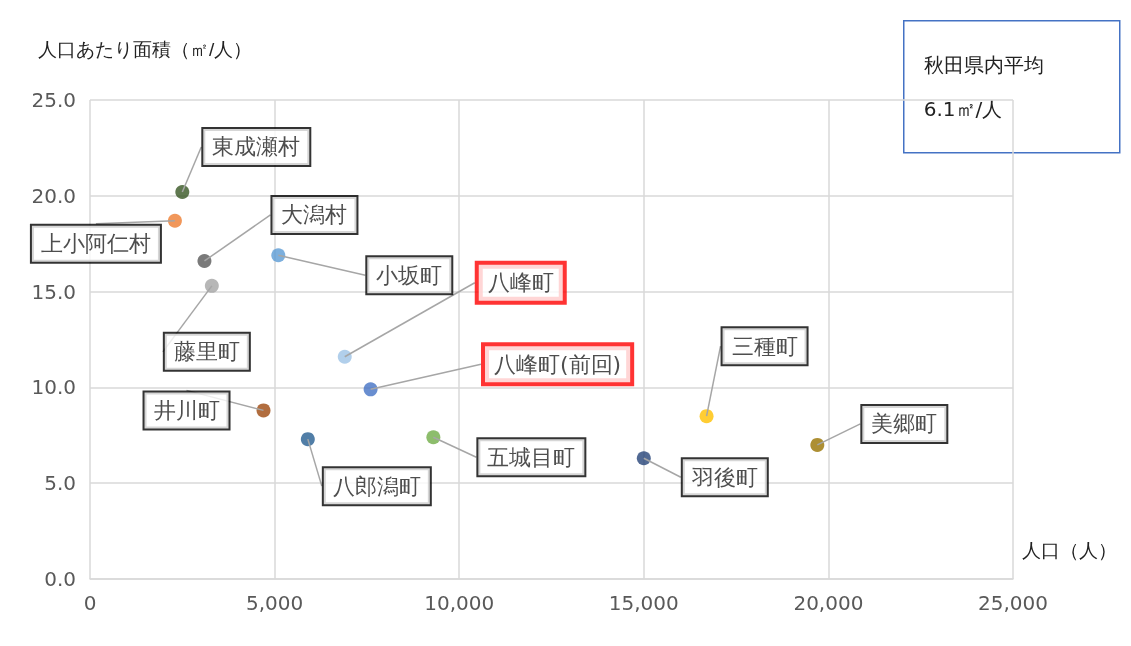  I want to click on annotation: 秋田県内平均 6.1㎡/人, so click(983, 86).